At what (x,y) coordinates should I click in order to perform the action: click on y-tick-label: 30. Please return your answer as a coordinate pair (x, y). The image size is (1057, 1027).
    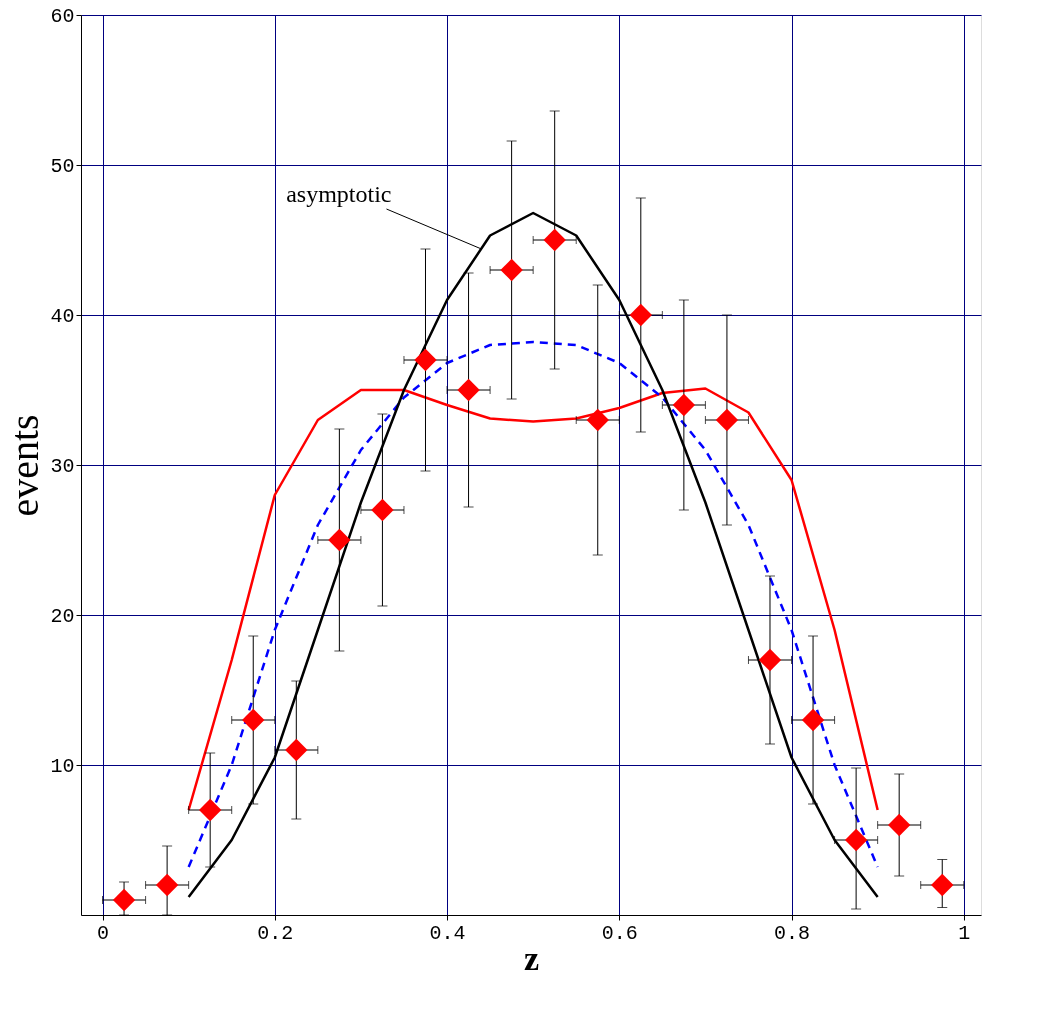
    Looking at the image, I should click on (62, 466).